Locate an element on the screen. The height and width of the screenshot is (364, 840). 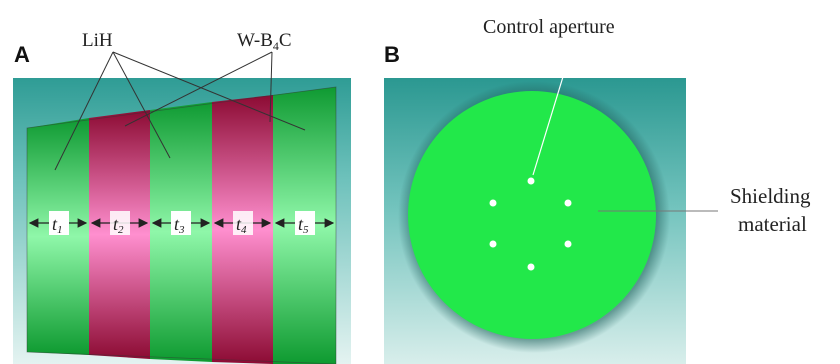
wb4c-label: W-B4C is located at coordinates (264, 41).